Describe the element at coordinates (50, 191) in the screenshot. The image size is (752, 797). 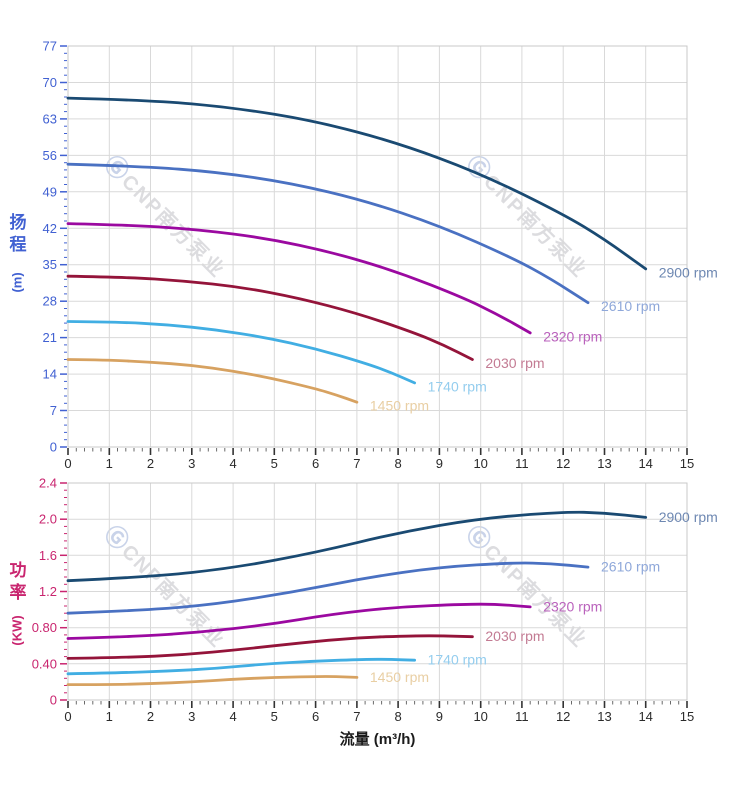
I see `y-tick-label: 49` at that location.